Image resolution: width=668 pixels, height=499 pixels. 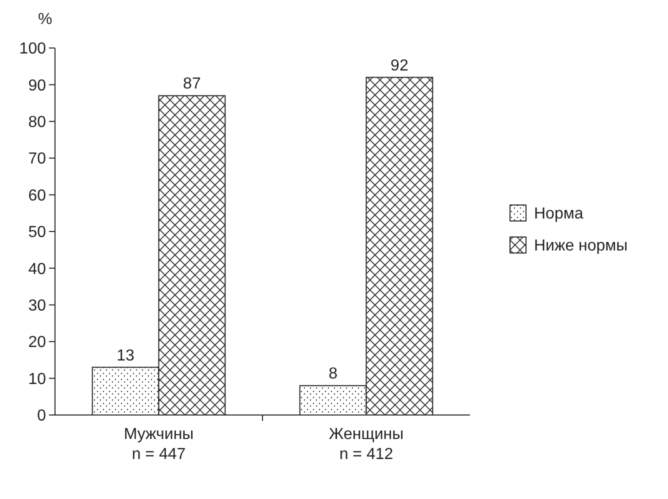 I want to click on y-tick-label: 100, so click(x=32, y=49).